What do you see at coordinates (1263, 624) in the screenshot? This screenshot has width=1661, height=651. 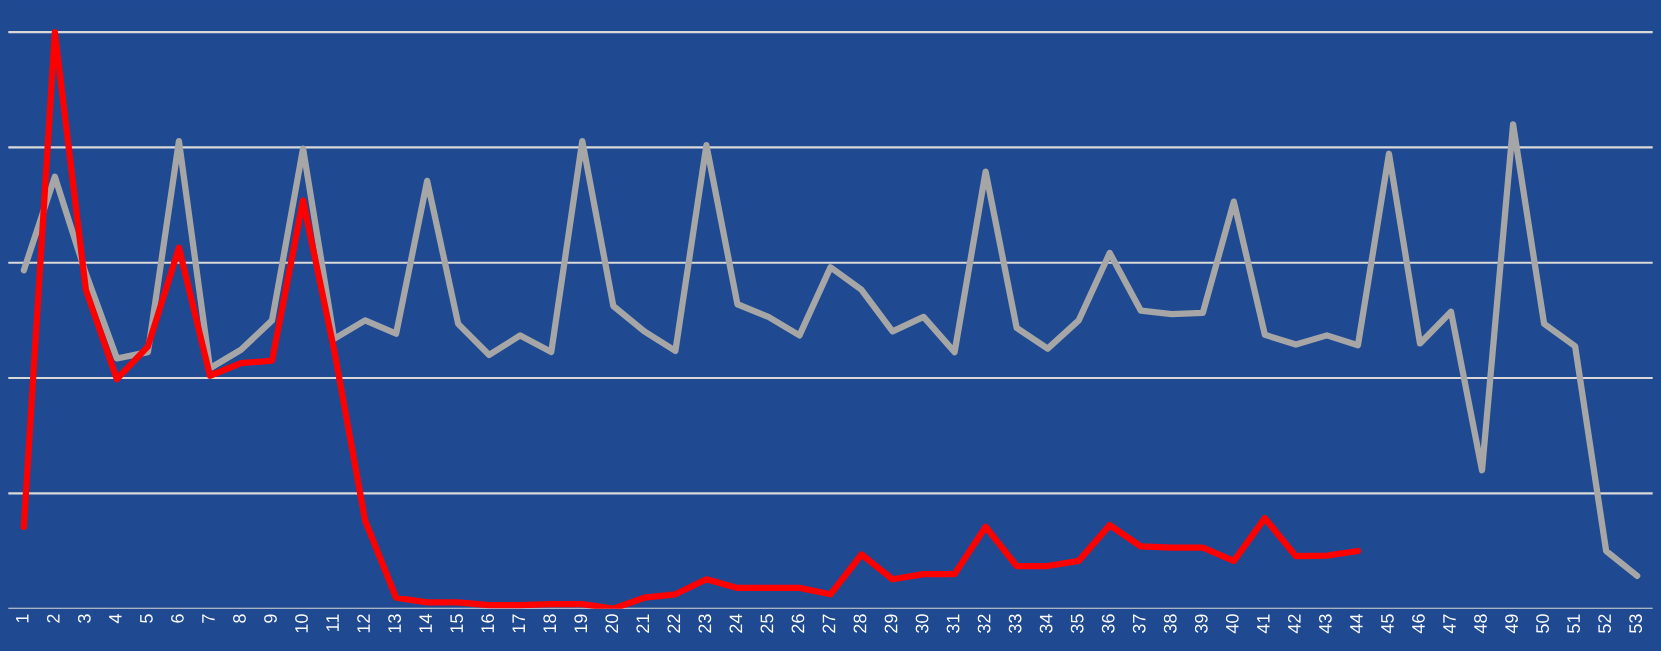 I see `x-tick-label: 41` at bounding box center [1263, 624].